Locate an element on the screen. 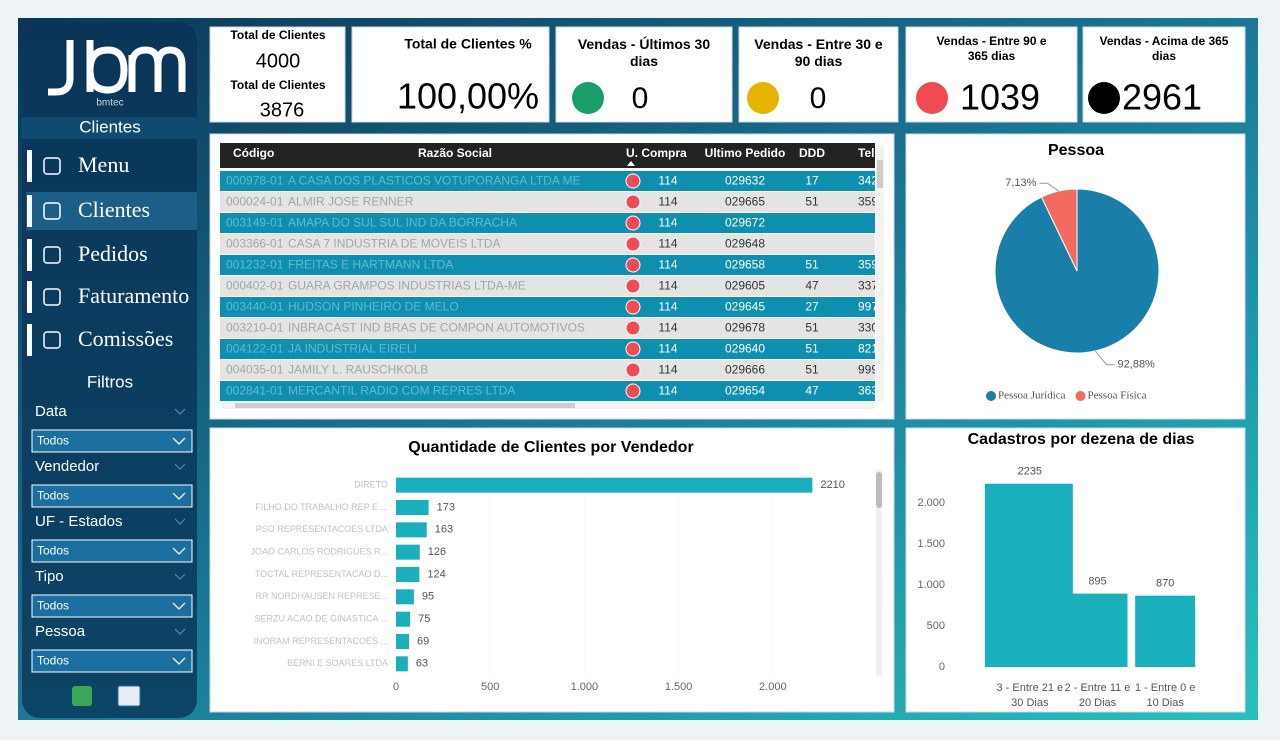  table-cell: 029645 is located at coordinates (745, 307).